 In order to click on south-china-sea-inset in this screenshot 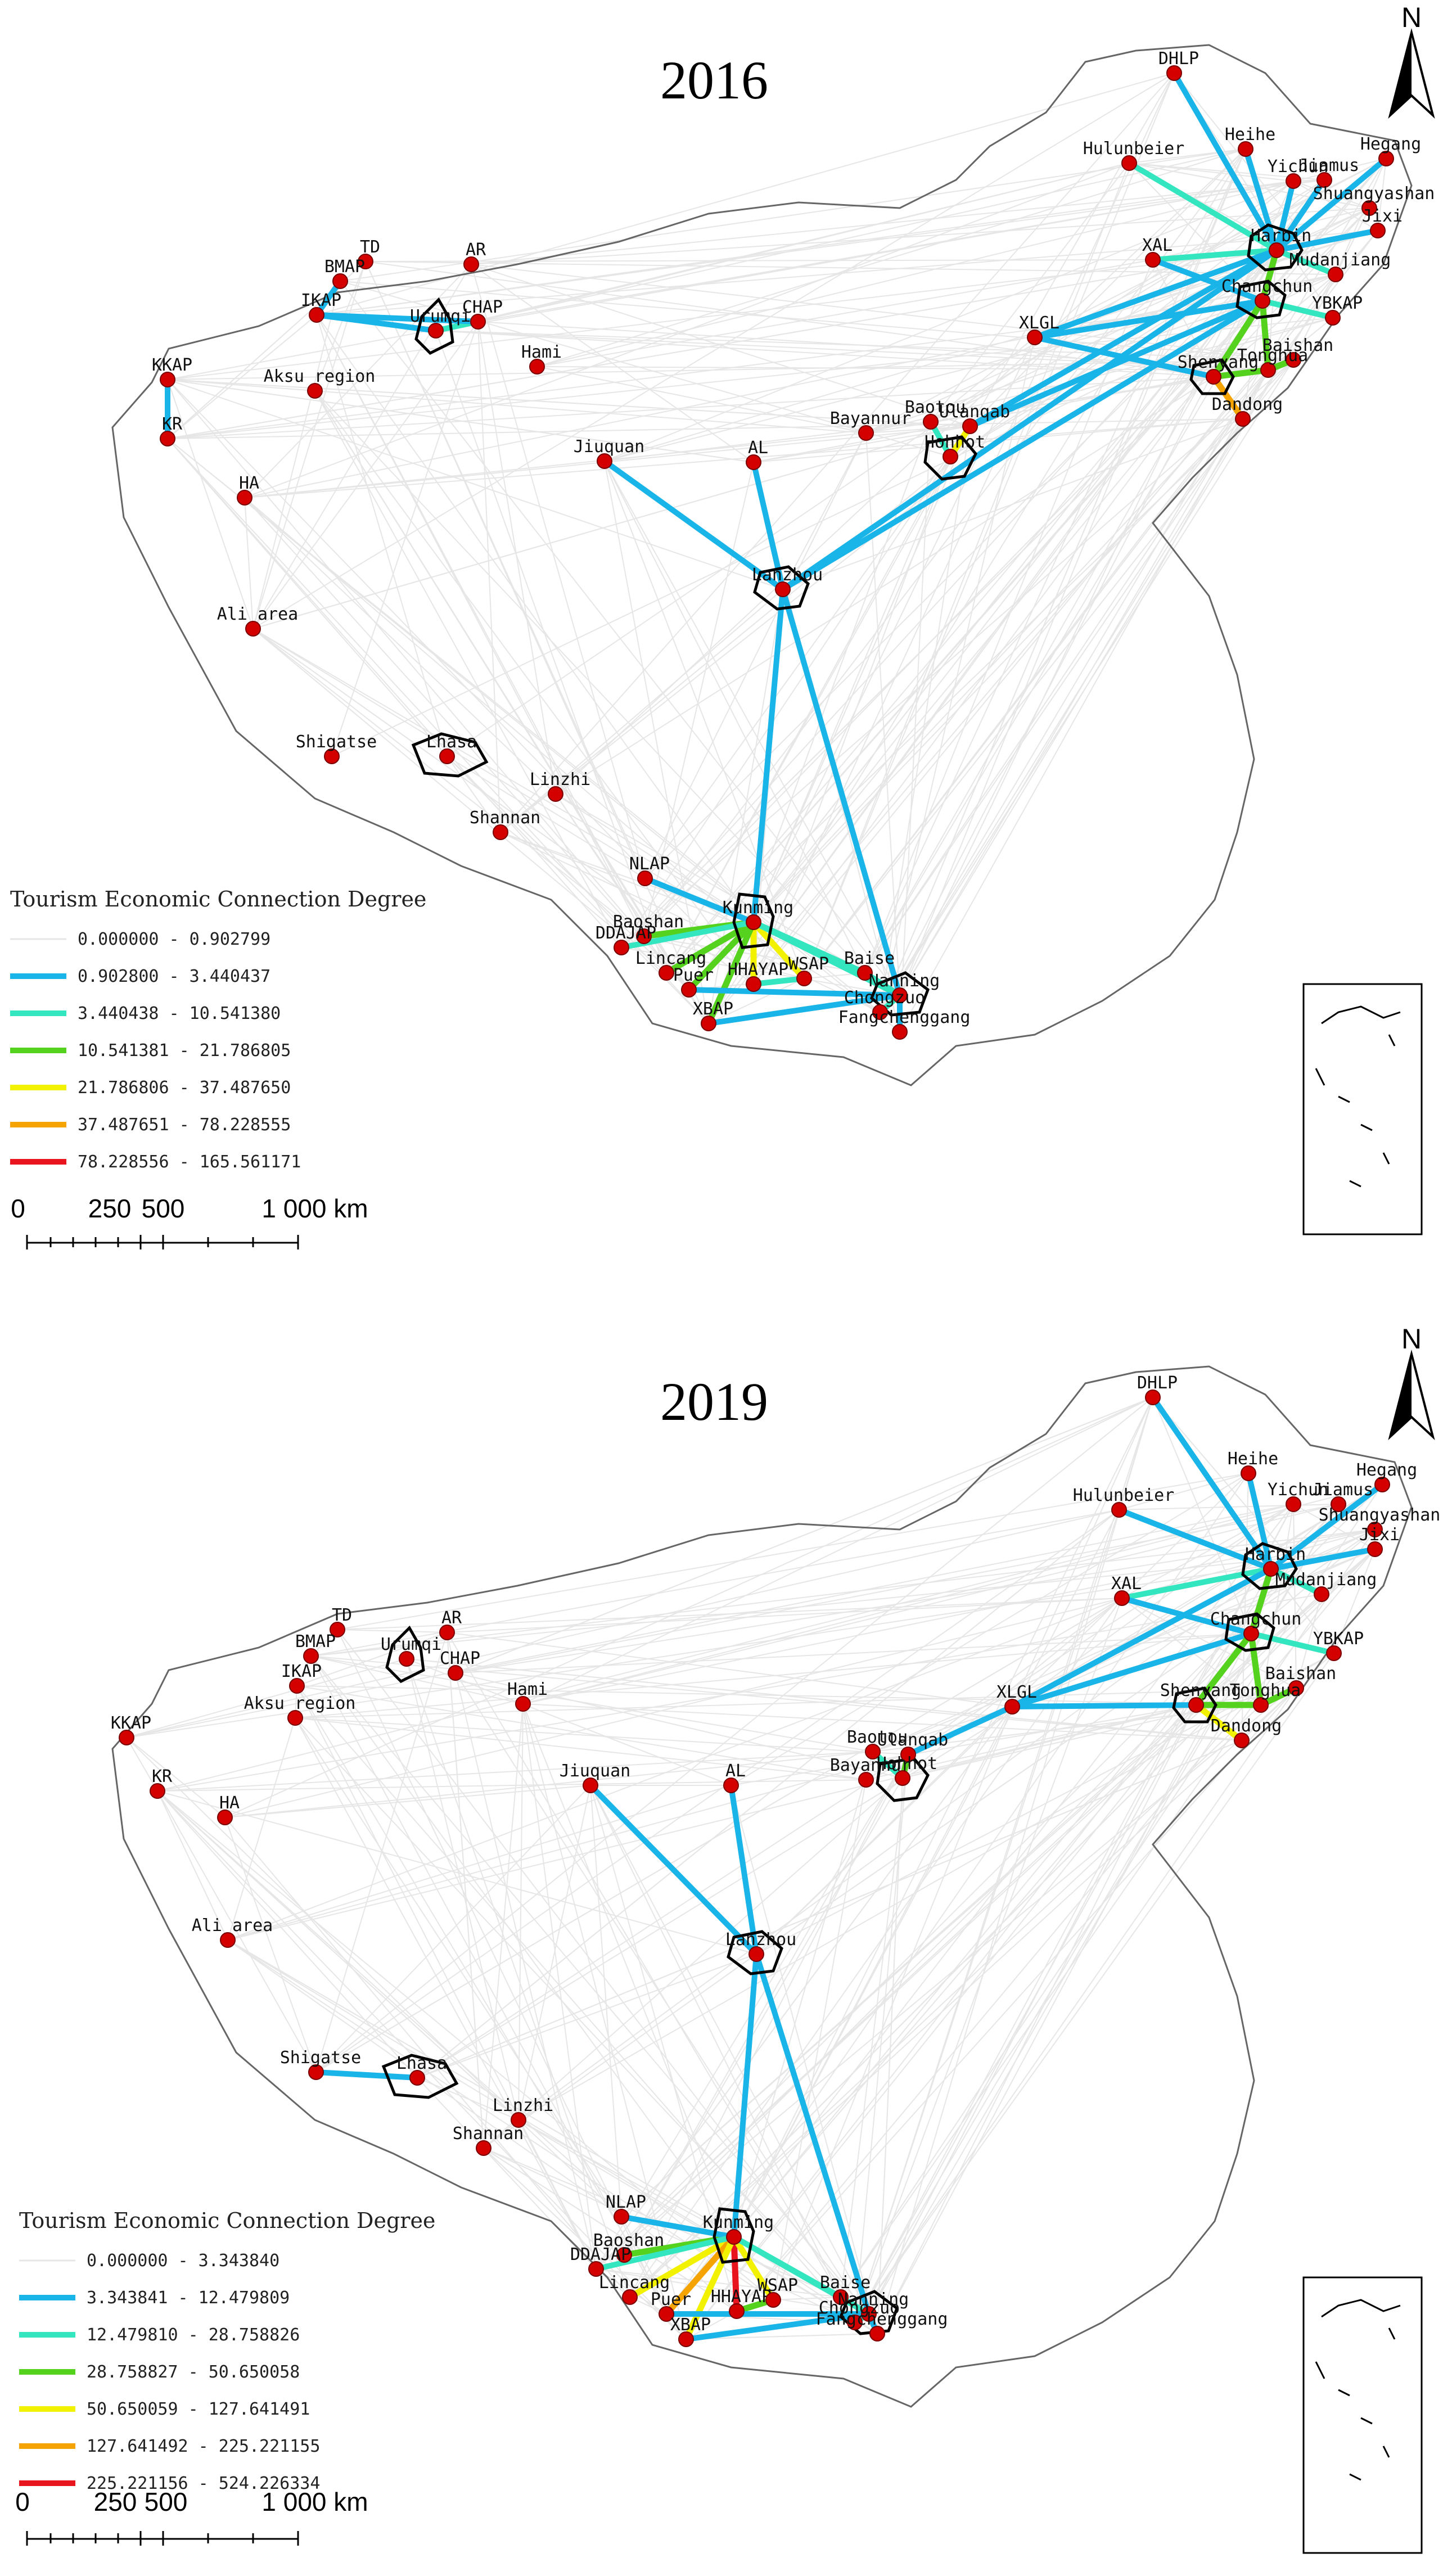, I will do `click(1362, 1109)`.